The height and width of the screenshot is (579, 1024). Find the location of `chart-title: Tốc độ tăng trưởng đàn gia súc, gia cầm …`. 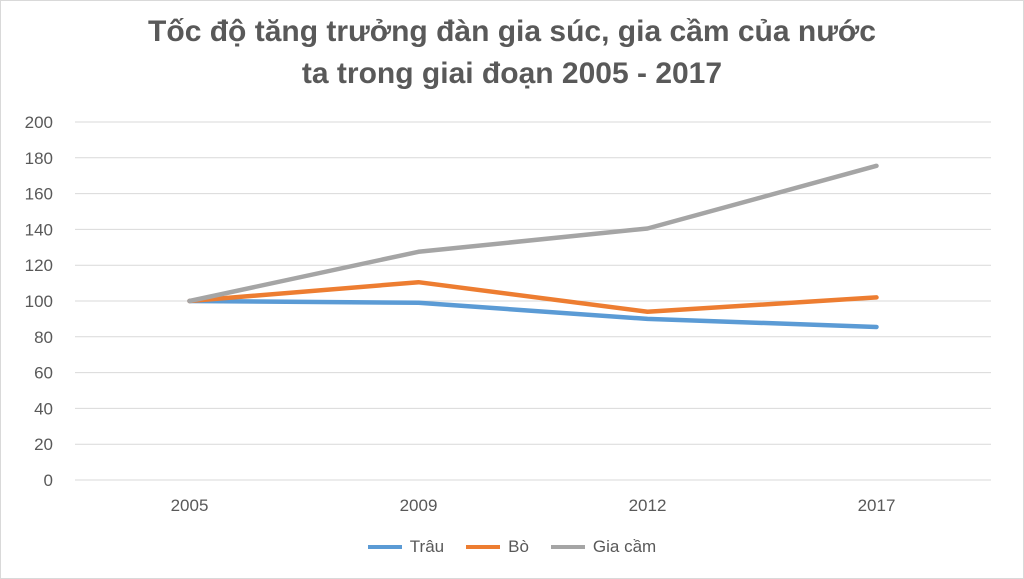

chart-title: Tốc độ tăng trưởng đàn gia súc, gia cầm … is located at coordinates (512, 53).